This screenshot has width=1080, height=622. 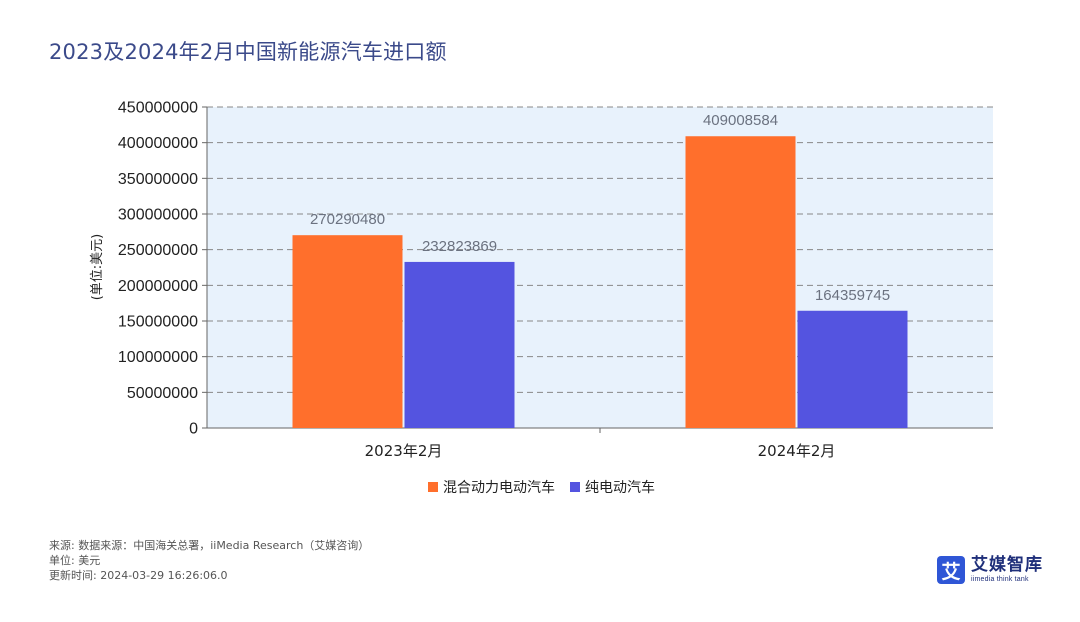 I want to click on brand-logo: 艾 艾媒智库 iimedia think tank, so click(x=990, y=570).